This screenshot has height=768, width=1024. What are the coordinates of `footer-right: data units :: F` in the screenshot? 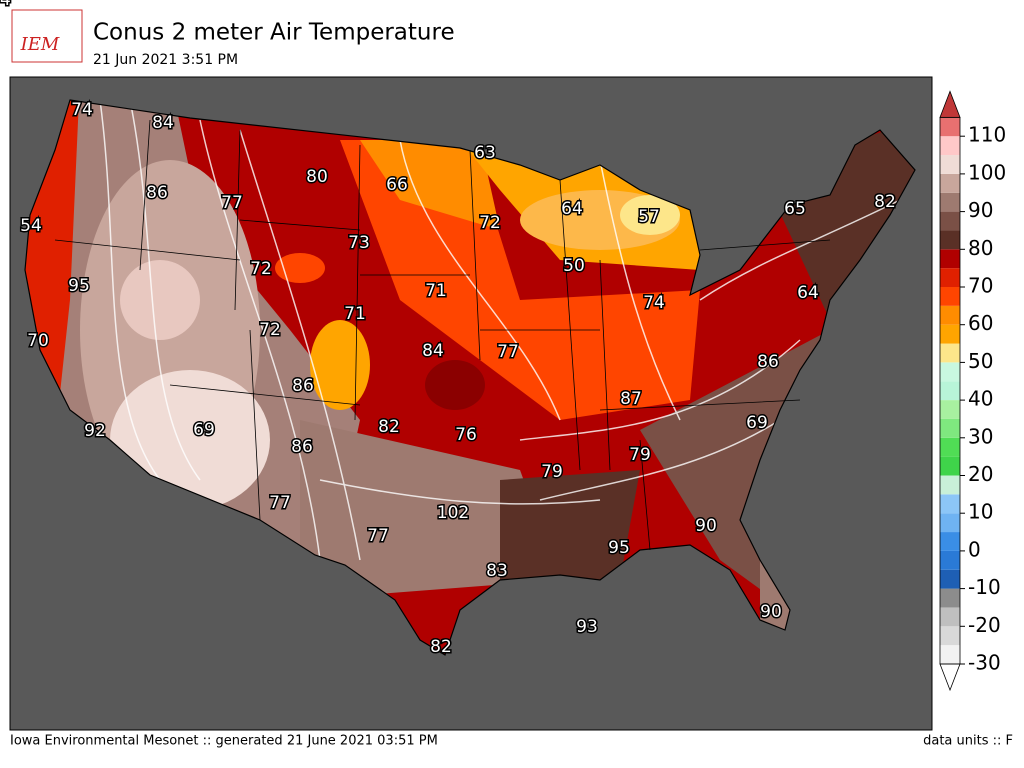 It's located at (968, 741).